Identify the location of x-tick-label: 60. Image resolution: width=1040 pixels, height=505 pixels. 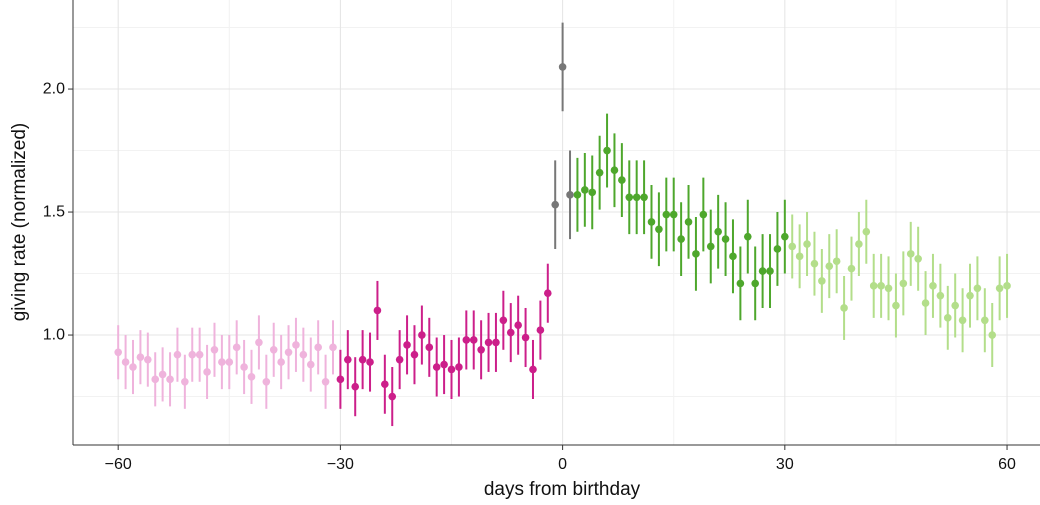
(1007, 464).